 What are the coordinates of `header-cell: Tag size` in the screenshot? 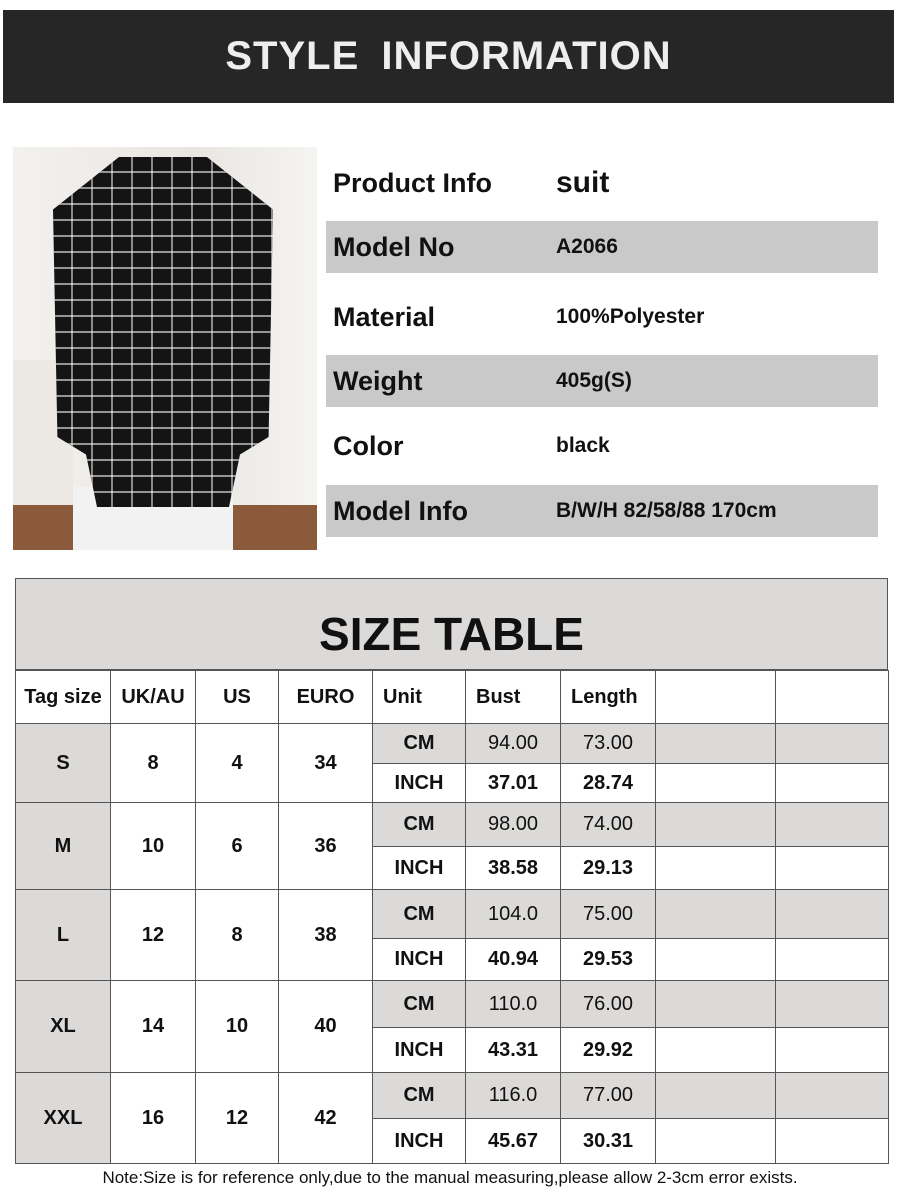 It's located at (63, 697).